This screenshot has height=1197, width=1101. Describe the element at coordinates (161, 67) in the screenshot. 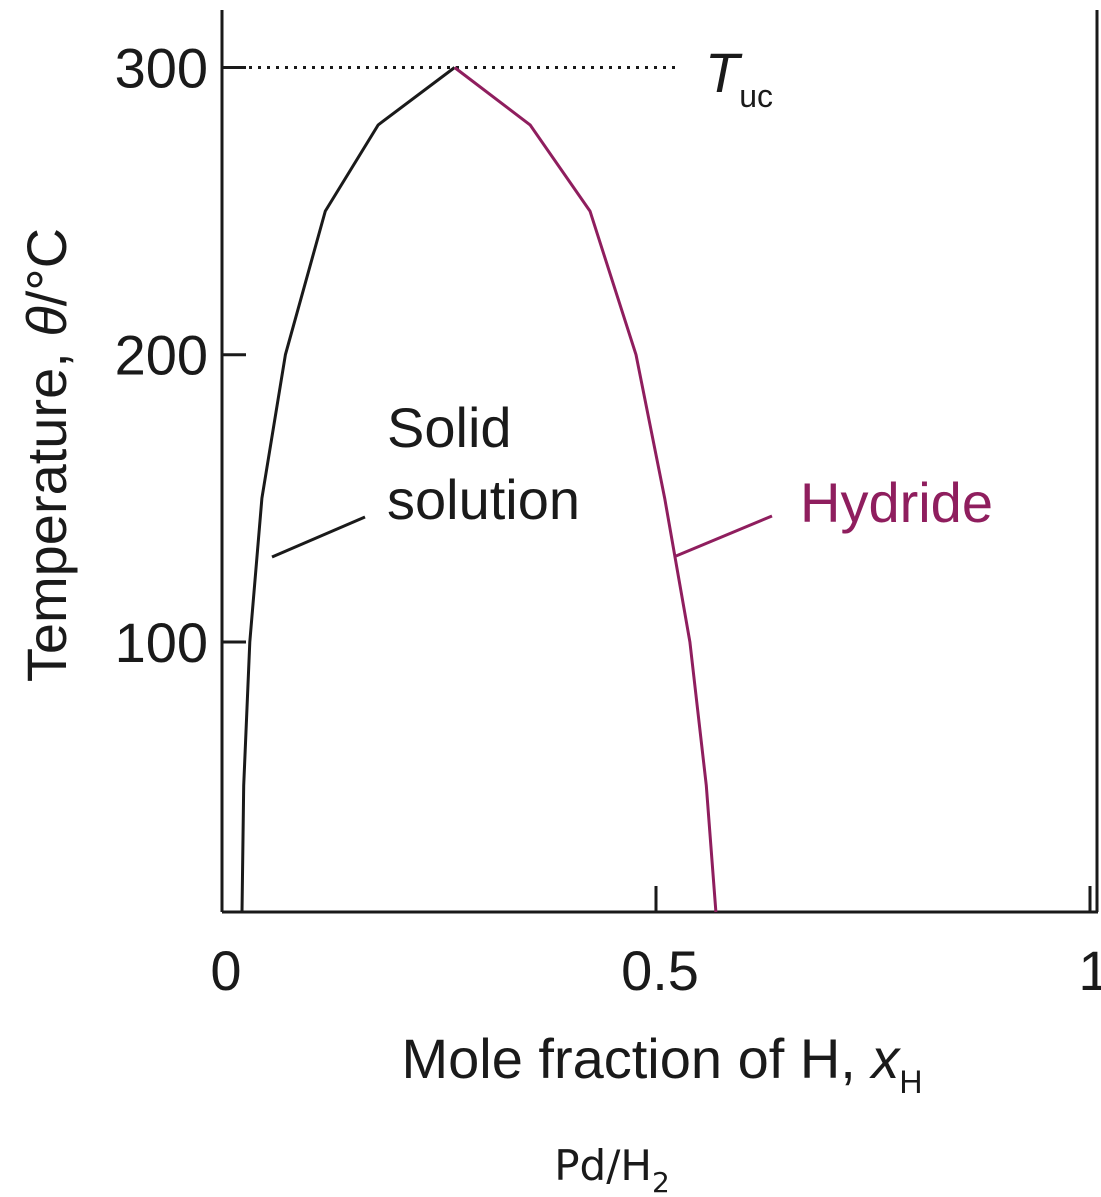

I see `y-tick-label: 300` at that location.